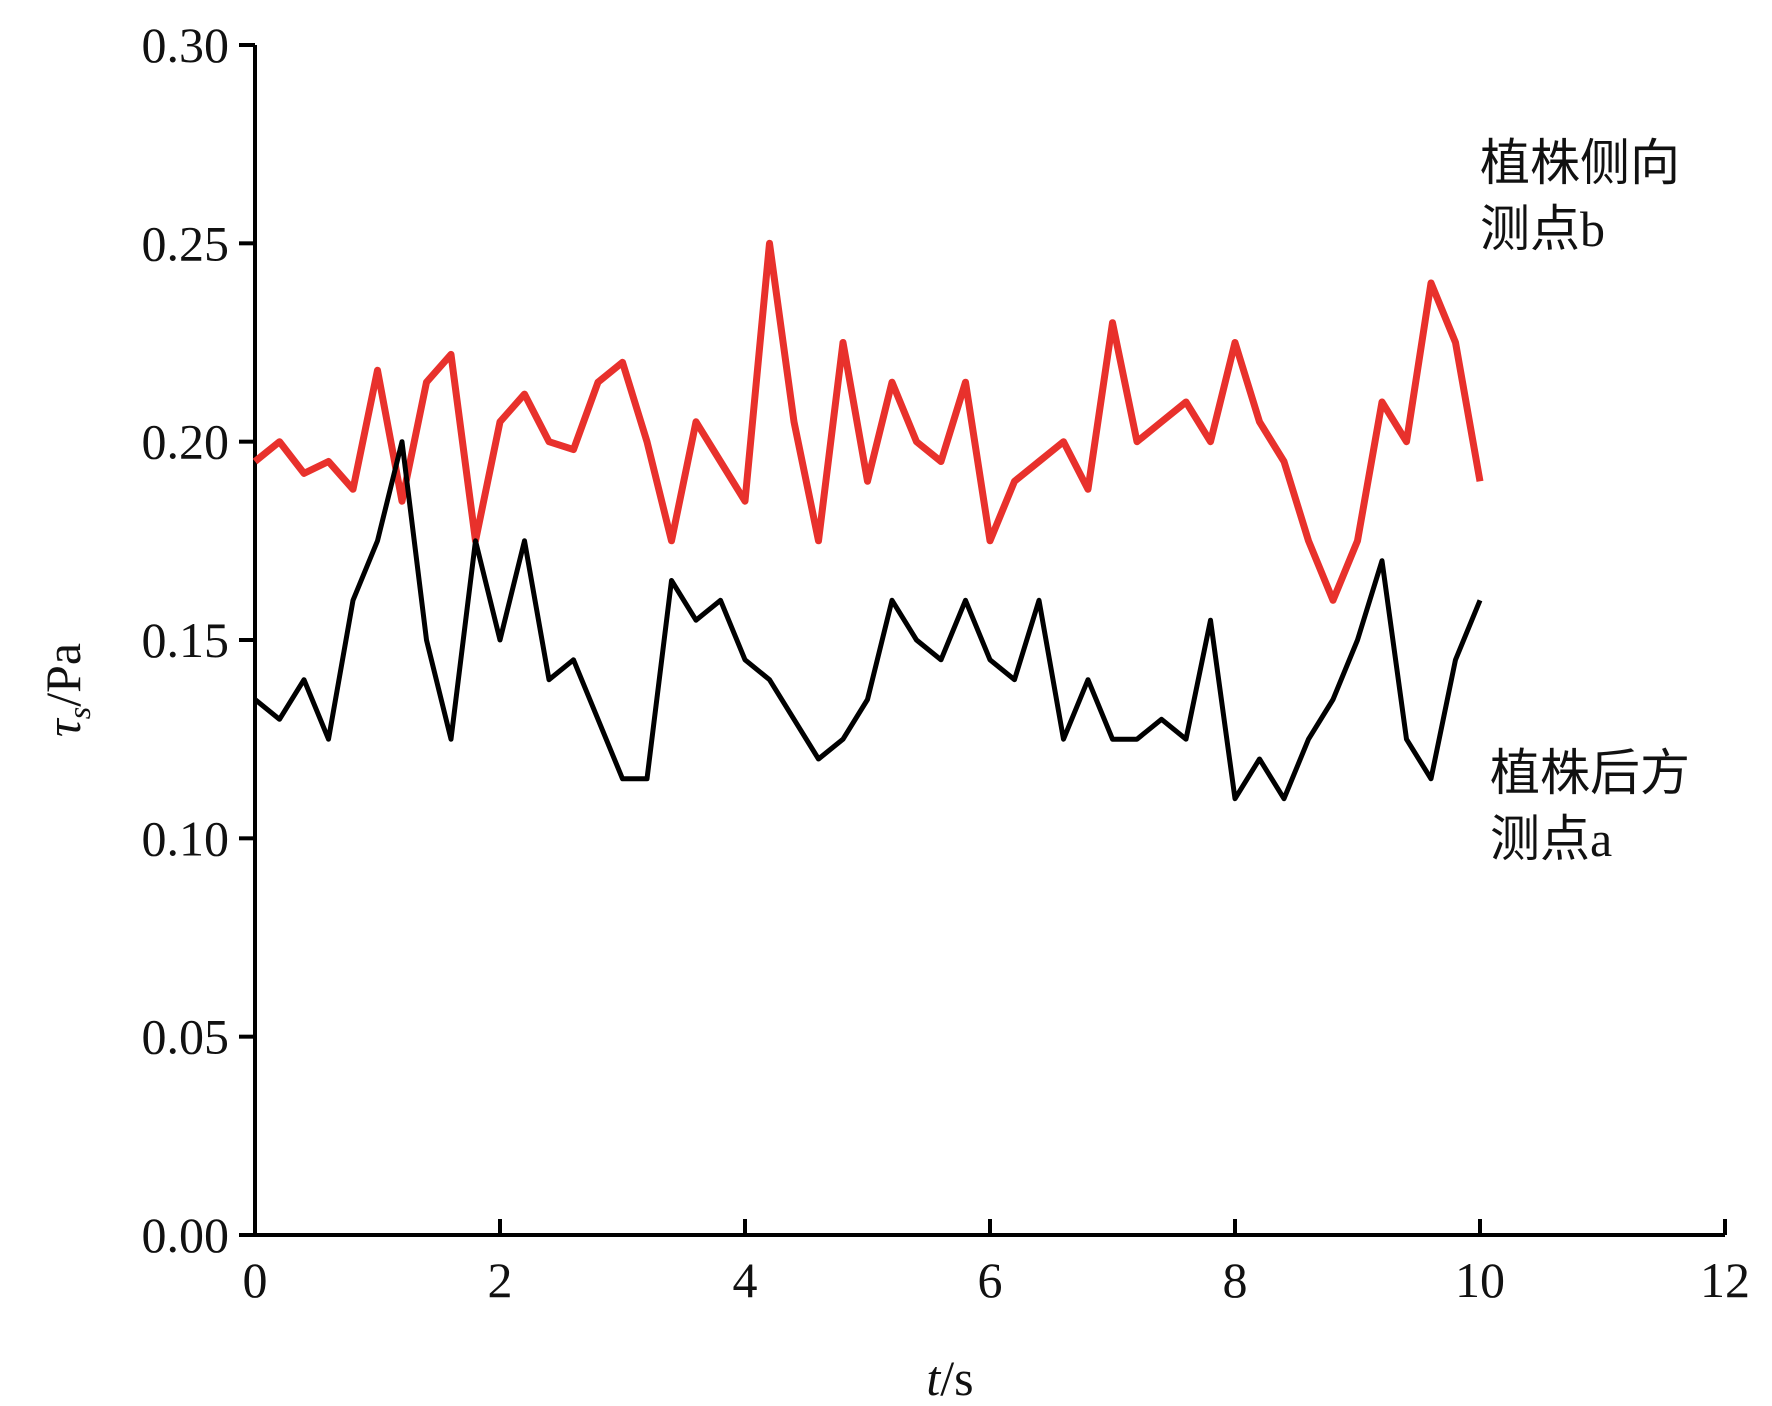 This screenshot has width=1772, height=1406. What do you see at coordinates (186, 1235) in the screenshot?
I see `y-tick-label: 0.00` at bounding box center [186, 1235].